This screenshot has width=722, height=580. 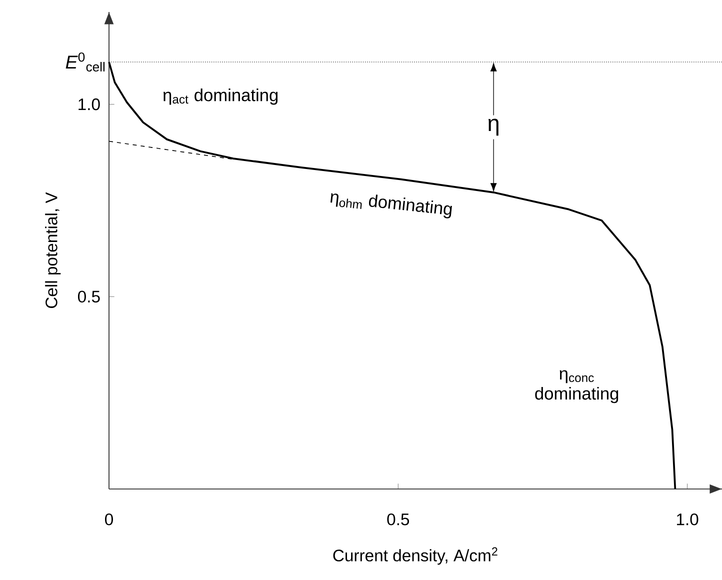 I want to click on annotation: η$_{conc}$ dominating, so click(x=576, y=387).